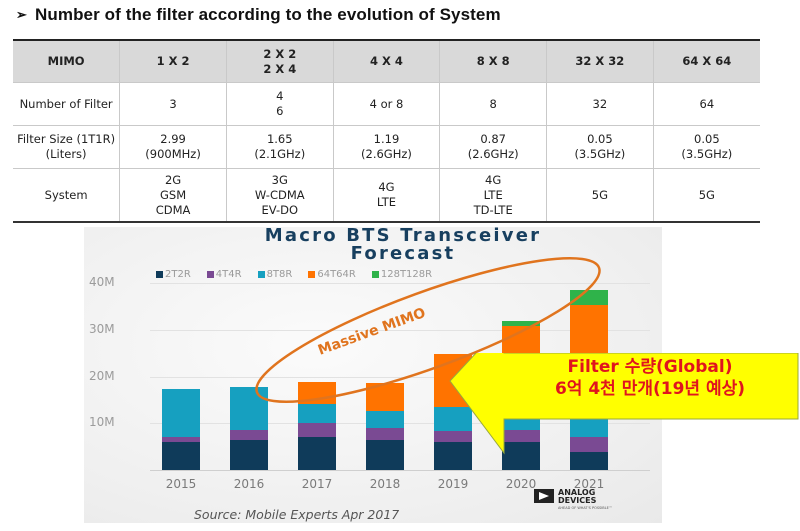 This screenshot has width=800, height=531. Describe the element at coordinates (493, 147) in the screenshot. I see `table-cell: 0.87 (2.6GHz)` at that location.